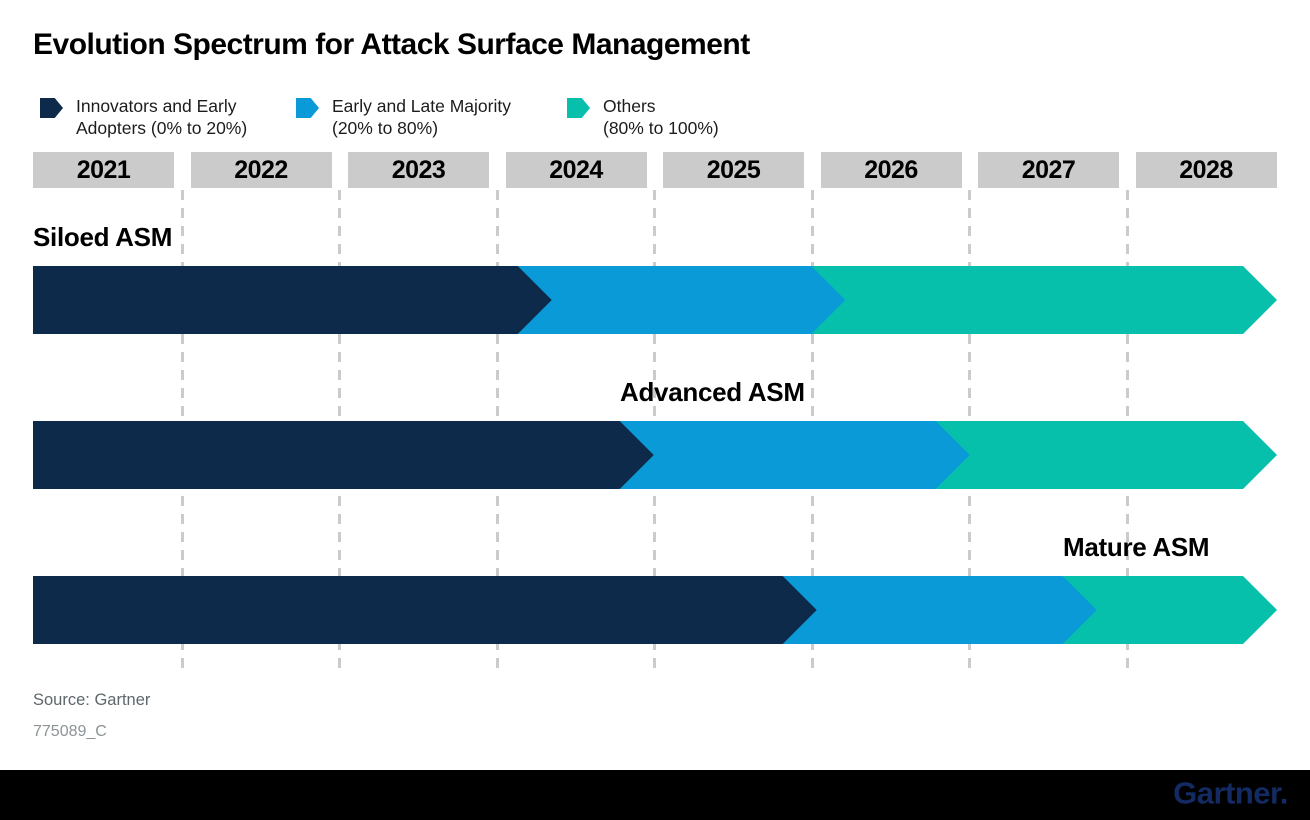 The height and width of the screenshot is (820, 1310). What do you see at coordinates (1048, 170) in the screenshot?
I see `year-label-2027: 2027` at bounding box center [1048, 170].